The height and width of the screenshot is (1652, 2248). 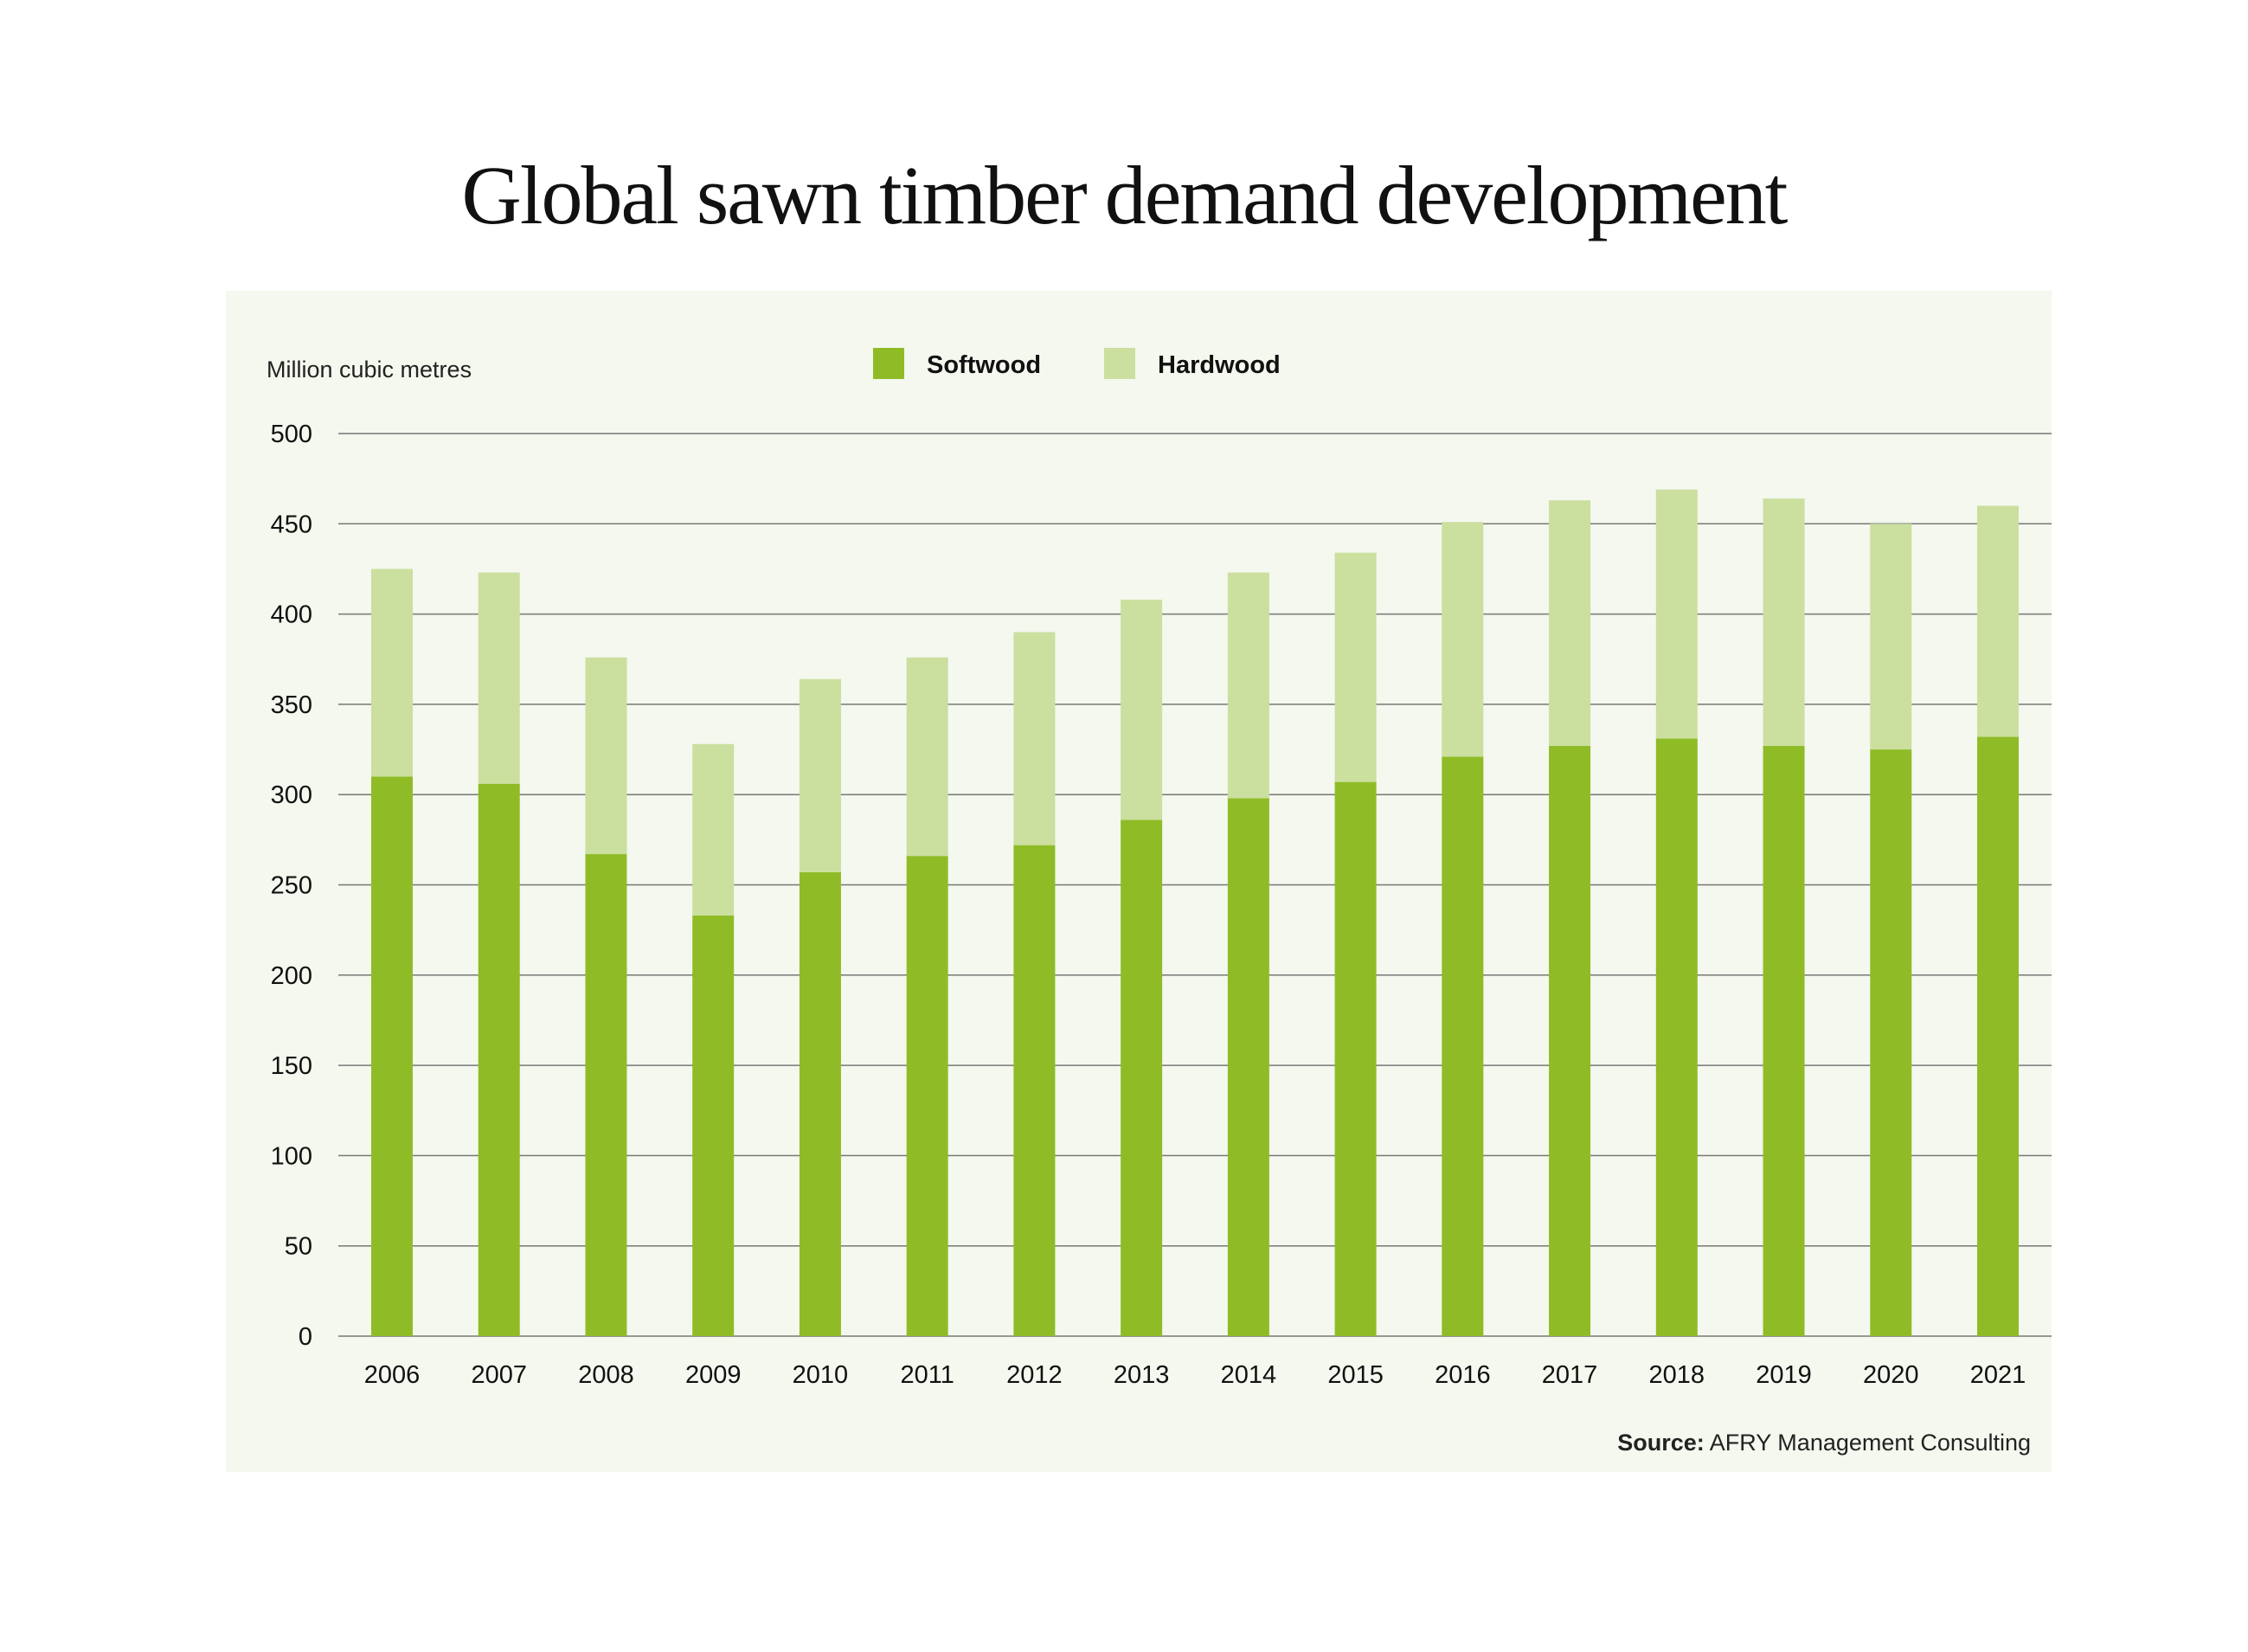 What do you see at coordinates (606, 756) in the screenshot?
I see `bar-hardwood-2008` at bounding box center [606, 756].